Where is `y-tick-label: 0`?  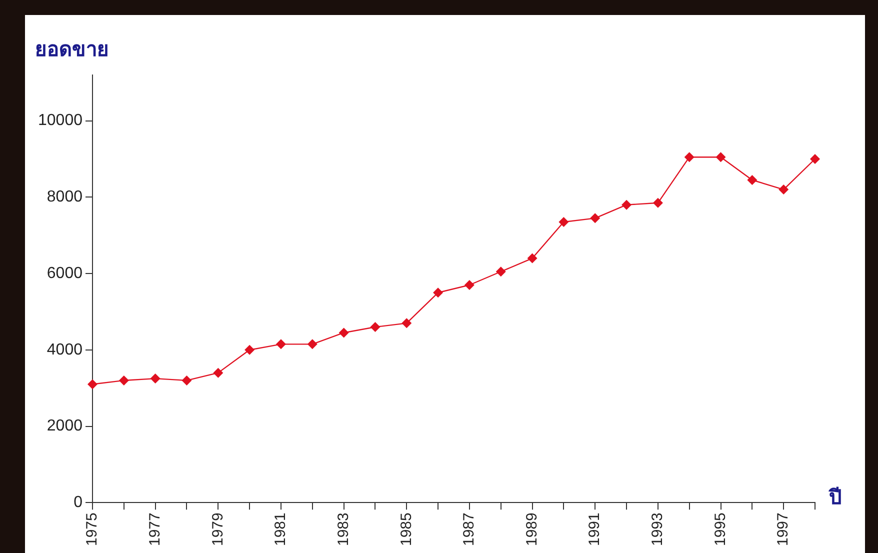 y-tick-label: 0 is located at coordinates (78, 503).